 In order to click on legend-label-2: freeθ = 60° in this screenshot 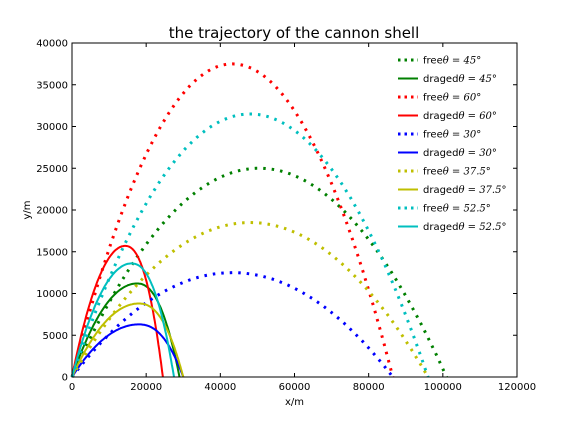, I will do `click(452, 98)`.